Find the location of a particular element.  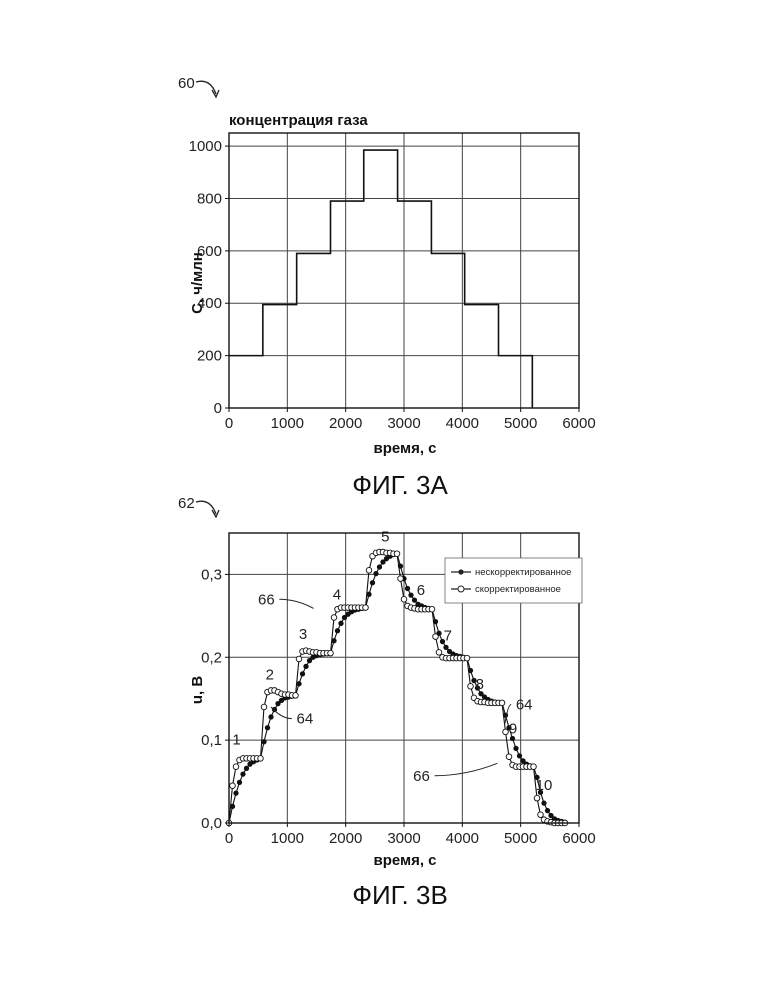

chart-a-y-axis-label: C, ч/млн is located at coordinates (197, 283).